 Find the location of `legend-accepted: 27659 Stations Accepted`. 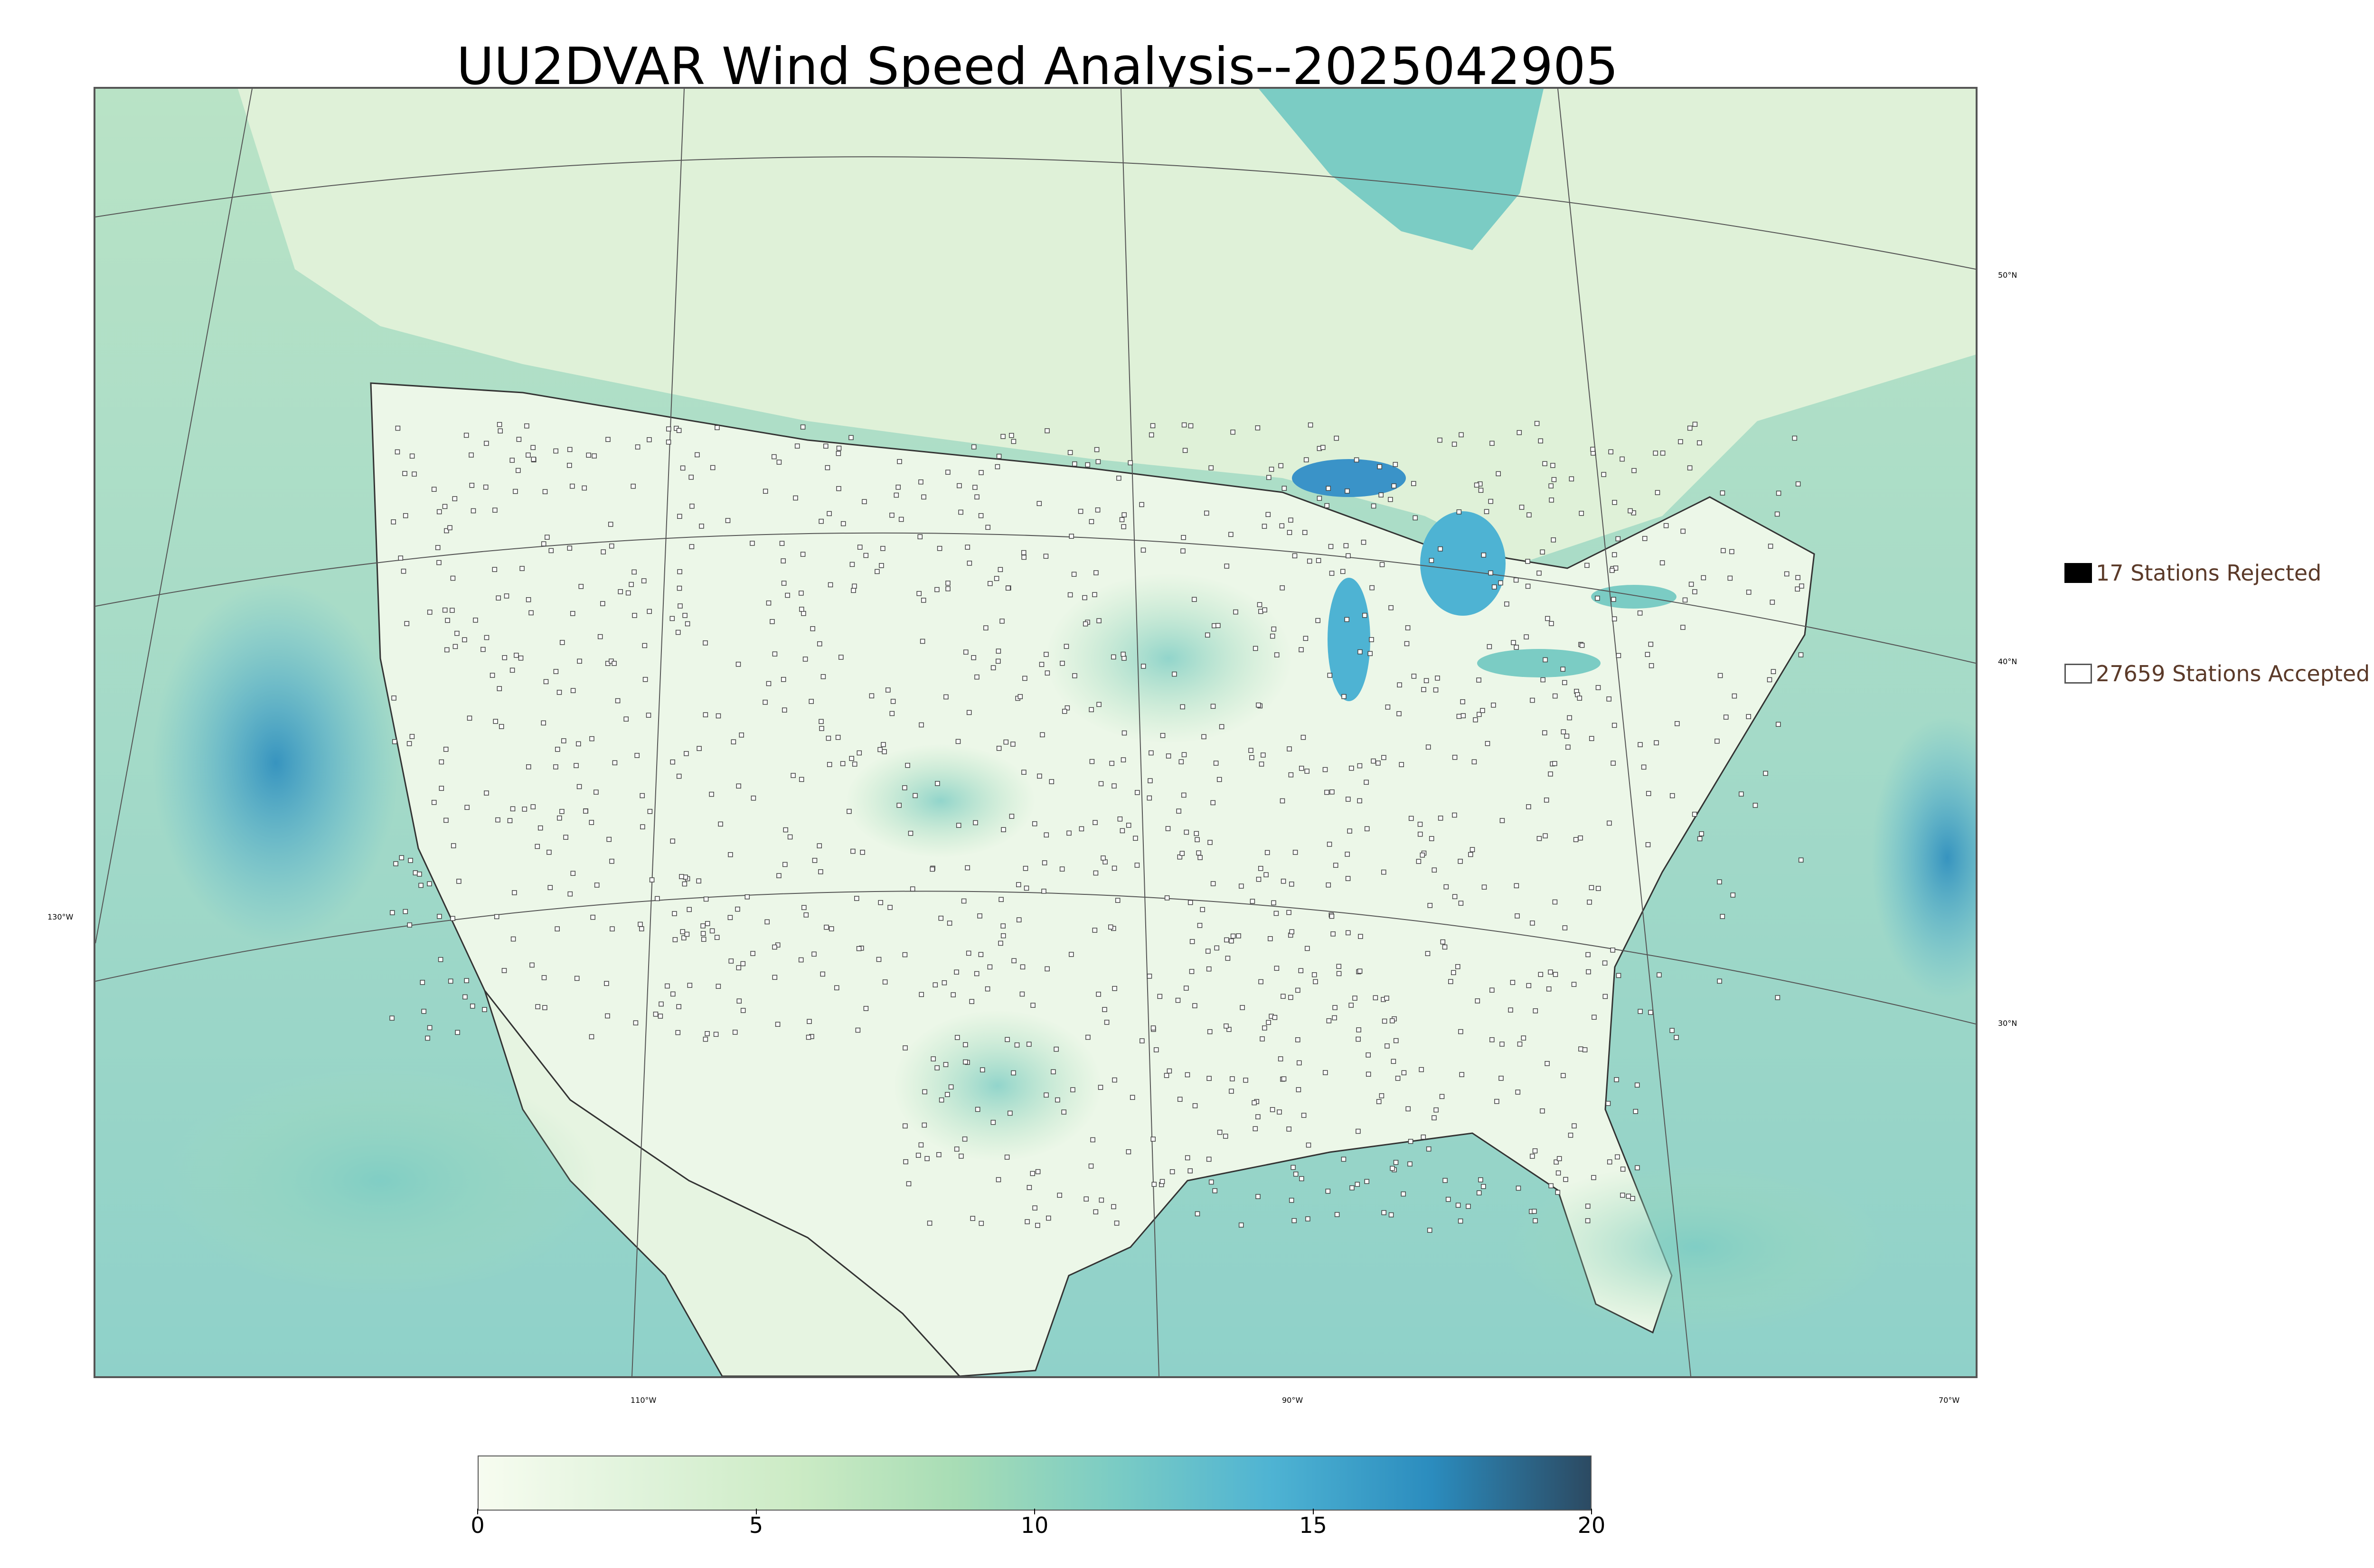

legend-accepted: 27659 Stations Accepted is located at coordinates (2217, 673).